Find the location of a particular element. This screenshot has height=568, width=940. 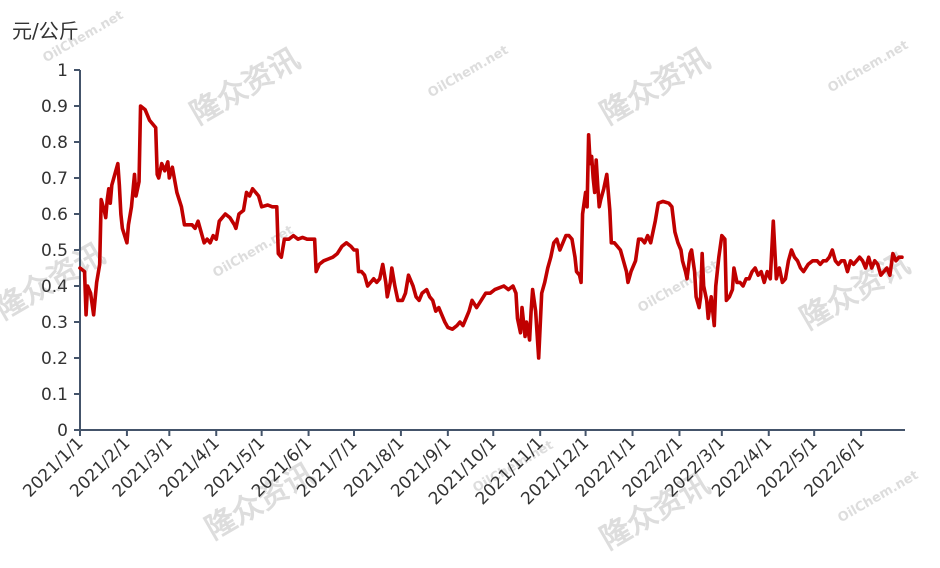

y-tick-label: 0.1 is located at coordinates (54, 395).